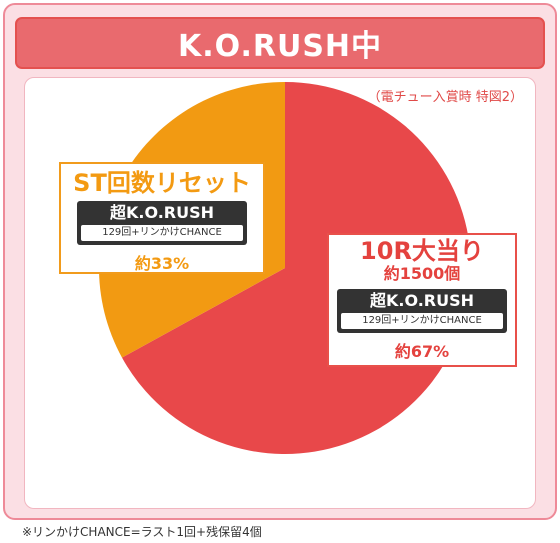 The width and height of the screenshot is (560, 543). What do you see at coordinates (422, 273) in the screenshot?
I see `r10-payout: 約1500個` at bounding box center [422, 273].